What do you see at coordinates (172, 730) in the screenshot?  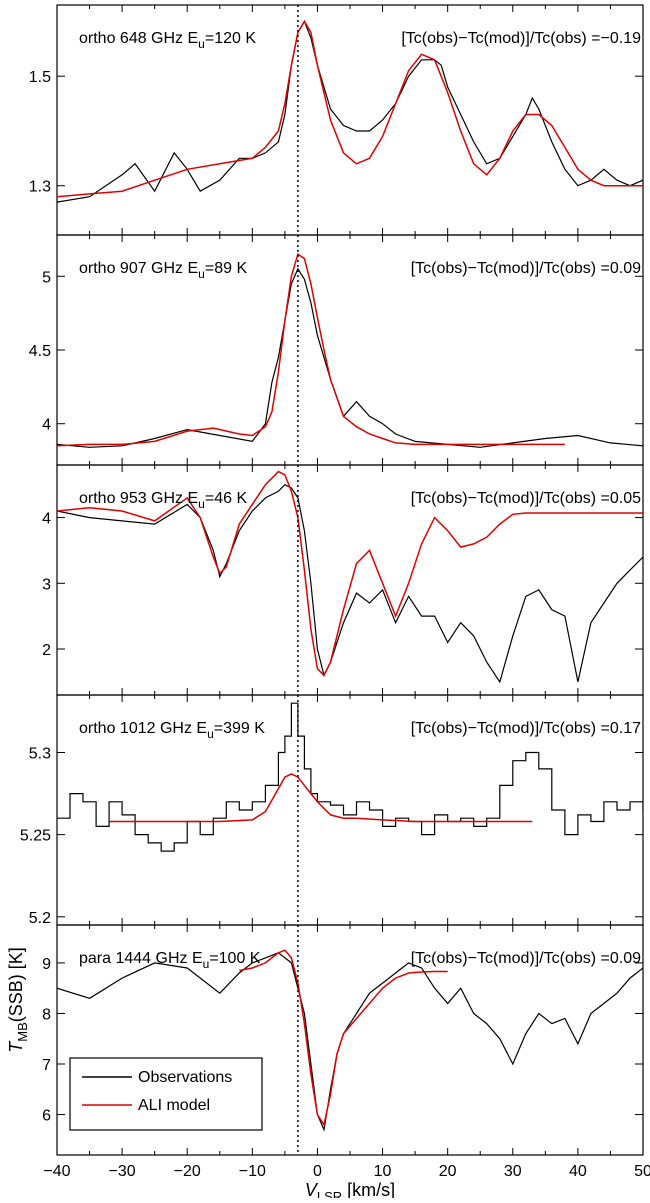 I see `panel-label: ortho 1012 GHz Eu=399 K` at bounding box center [172, 730].